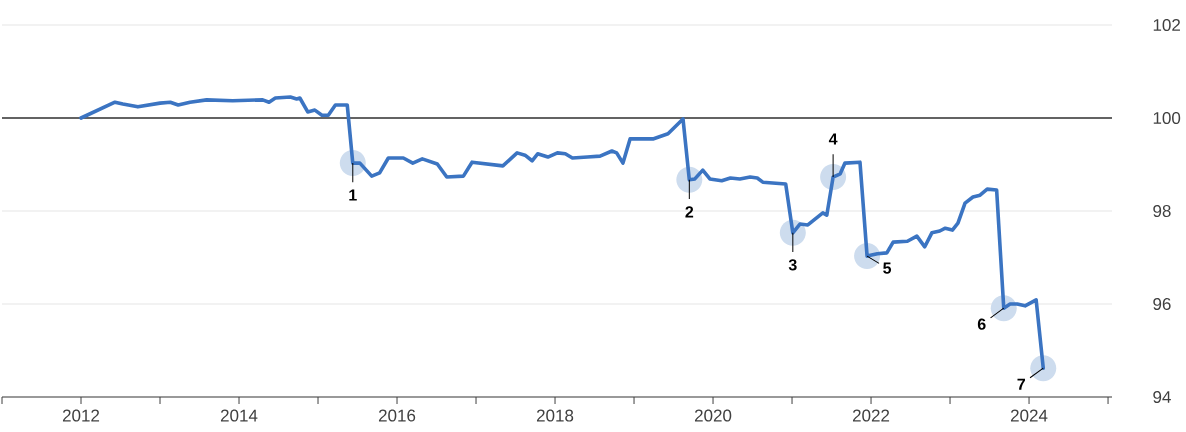 The height and width of the screenshot is (432, 1186). I want to click on x-tick-label: 2020, so click(713, 415).